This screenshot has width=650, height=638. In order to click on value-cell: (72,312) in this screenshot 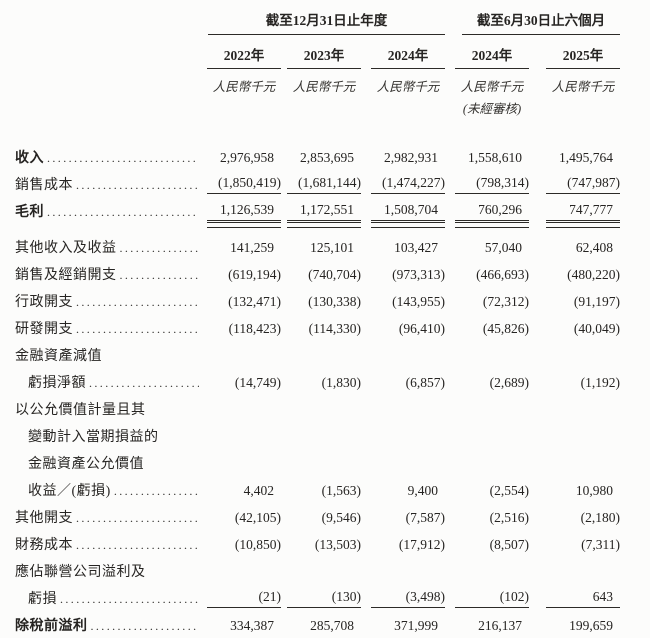, I will do `click(487, 303)`.